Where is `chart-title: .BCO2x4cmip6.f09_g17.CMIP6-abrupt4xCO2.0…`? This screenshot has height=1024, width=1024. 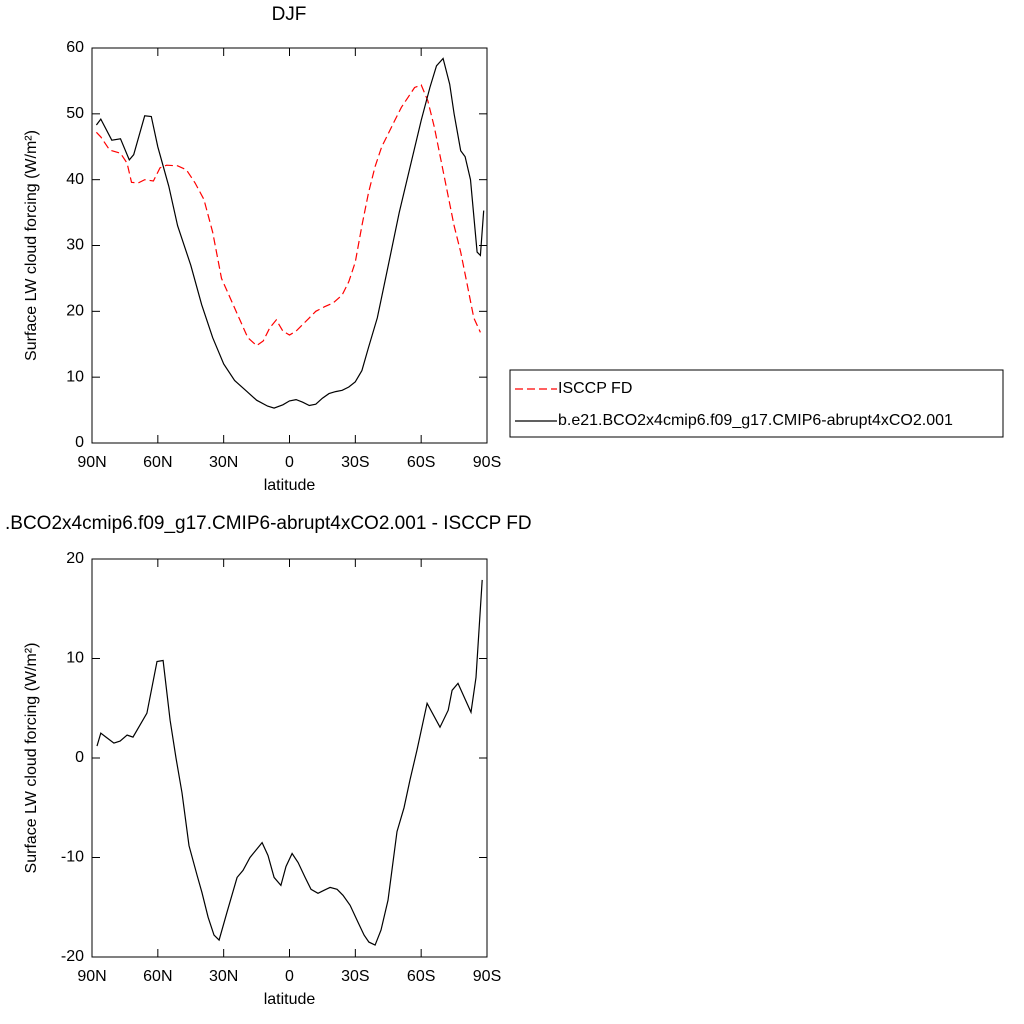
chart-title: .BCO2x4cmip6.f09_g17.CMIP6-abrupt4xCO2.0… is located at coordinates (268, 523).